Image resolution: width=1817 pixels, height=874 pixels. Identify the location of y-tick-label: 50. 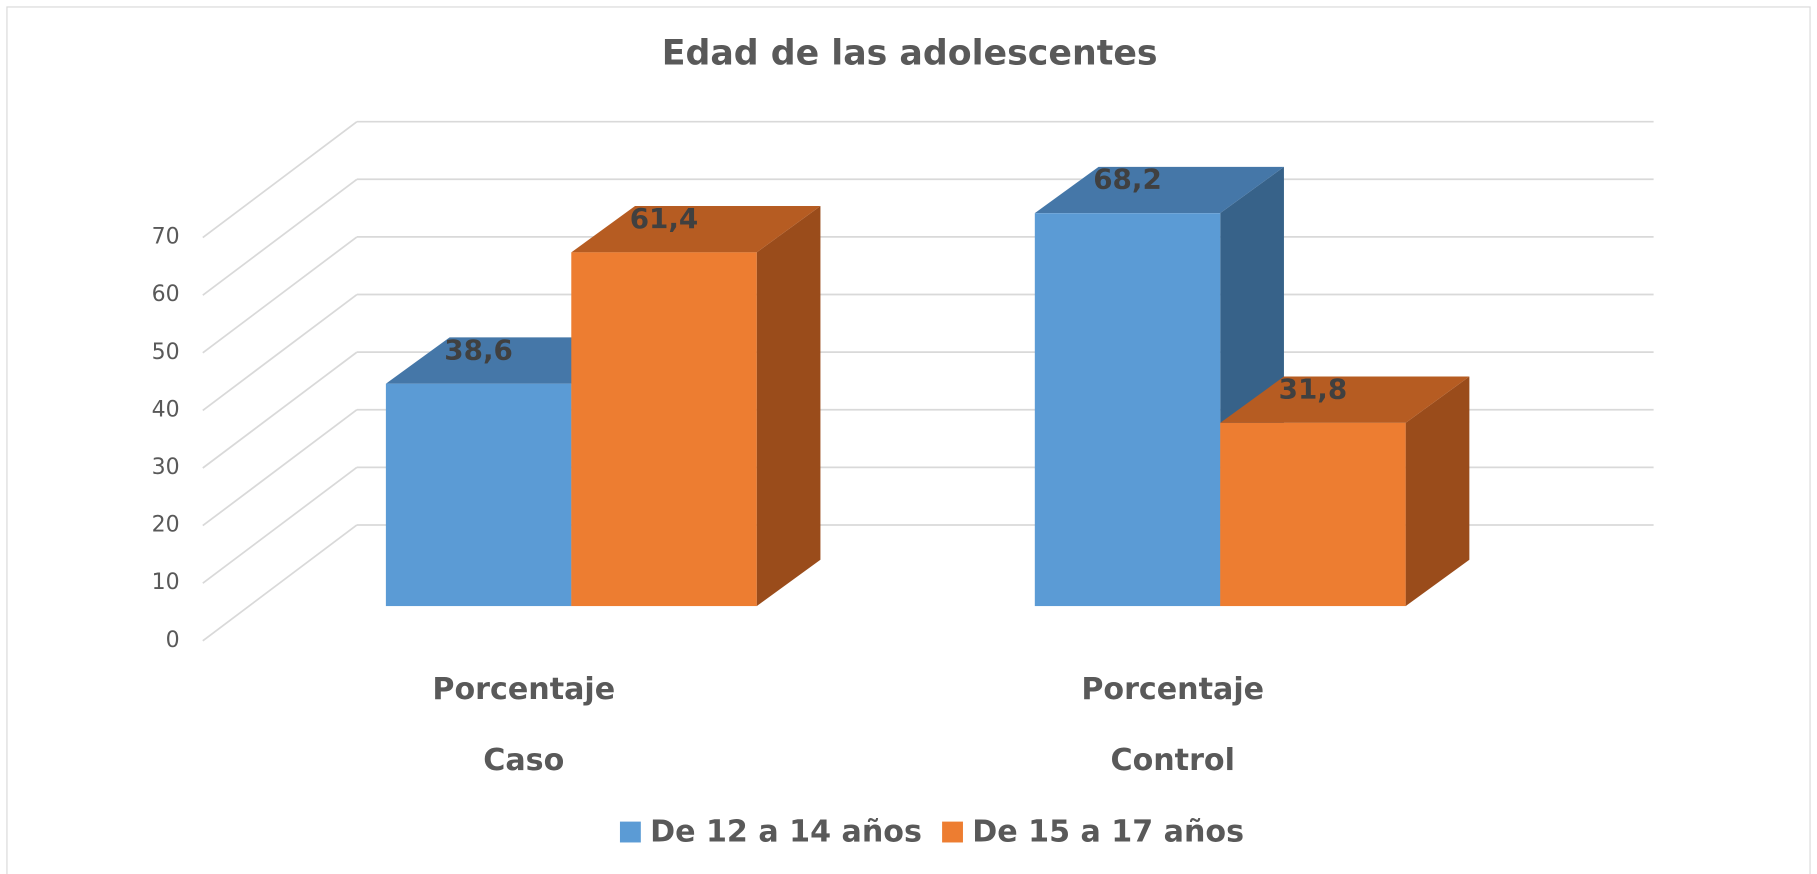
(166, 352).